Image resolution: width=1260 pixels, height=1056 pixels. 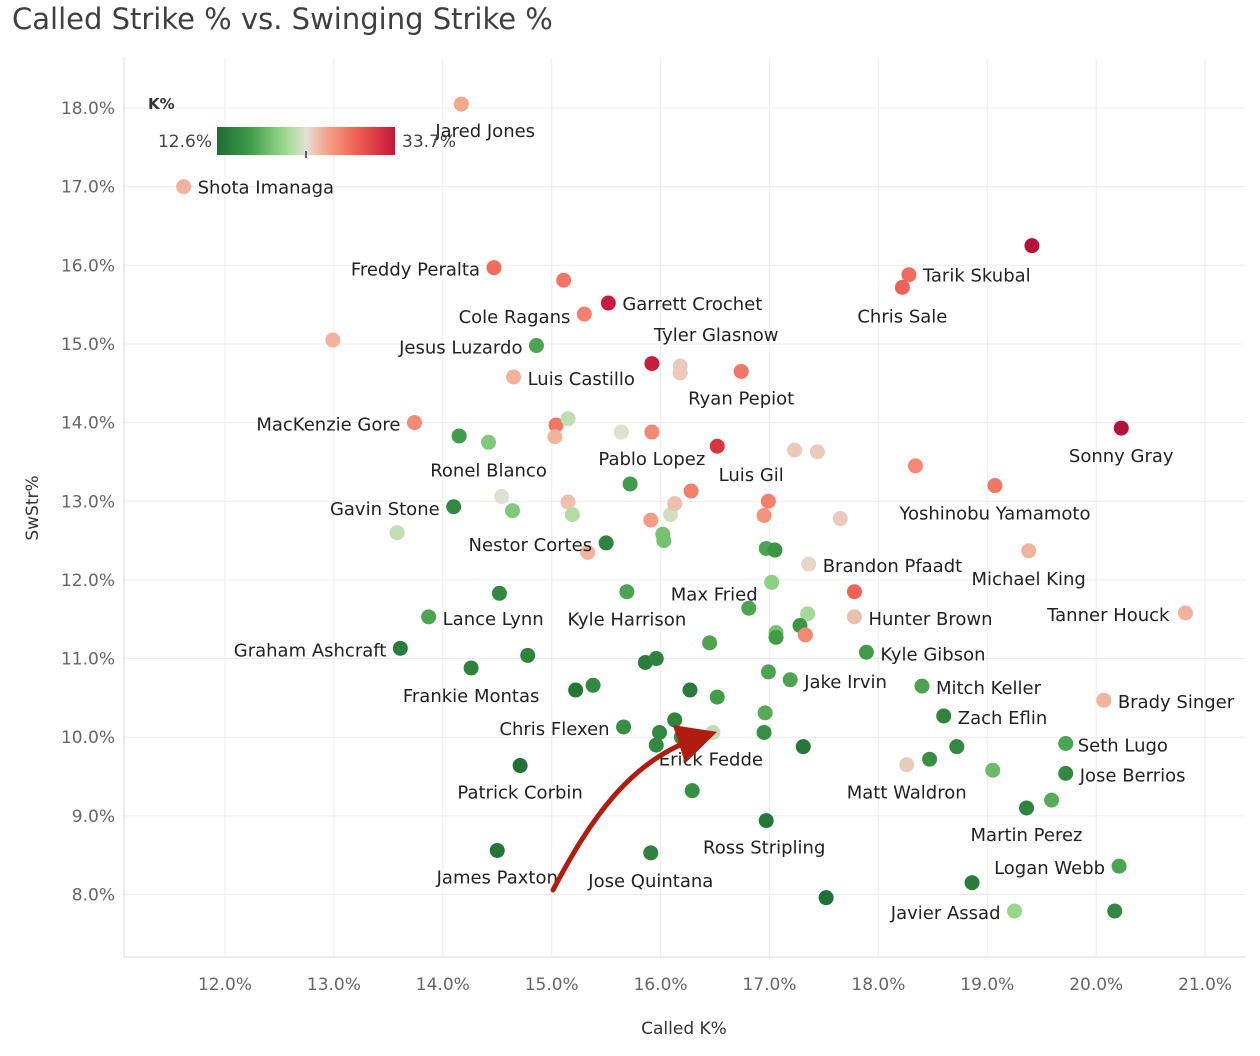 I want to click on point-label: Max Fried, so click(x=714, y=594).